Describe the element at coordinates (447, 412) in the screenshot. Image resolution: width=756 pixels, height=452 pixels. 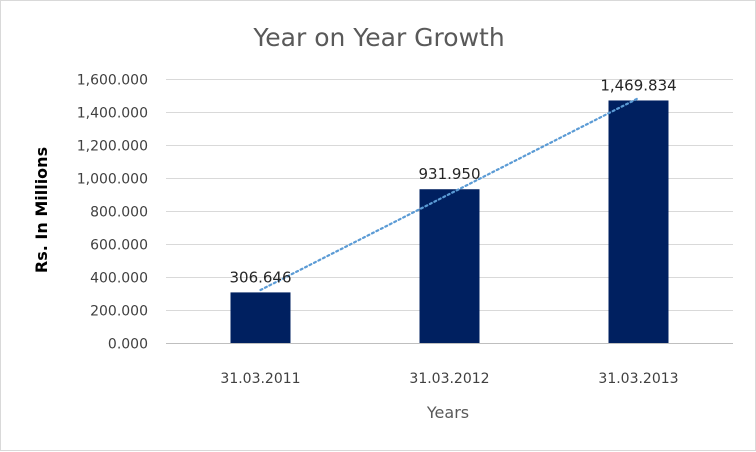
I see `x-axis-label: Years` at that location.